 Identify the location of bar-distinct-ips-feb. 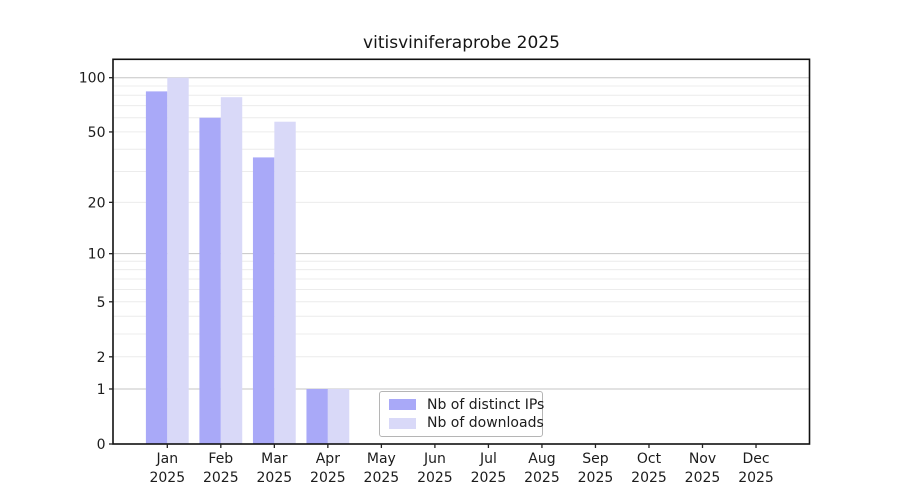
(210, 280).